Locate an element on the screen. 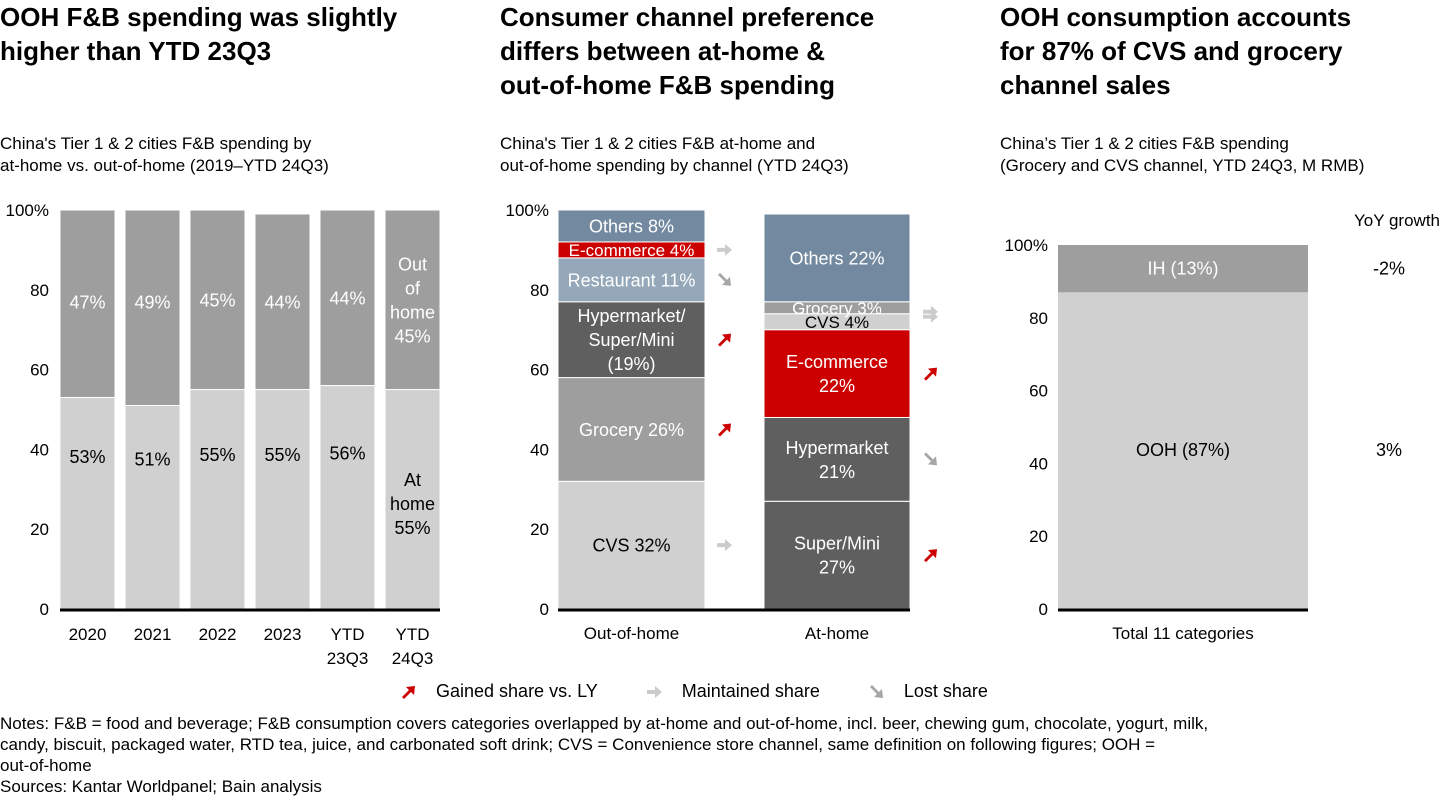 Image resolution: width=1440 pixels, height=810 pixels. bar-segment-e-commerce is located at coordinates (837, 373).